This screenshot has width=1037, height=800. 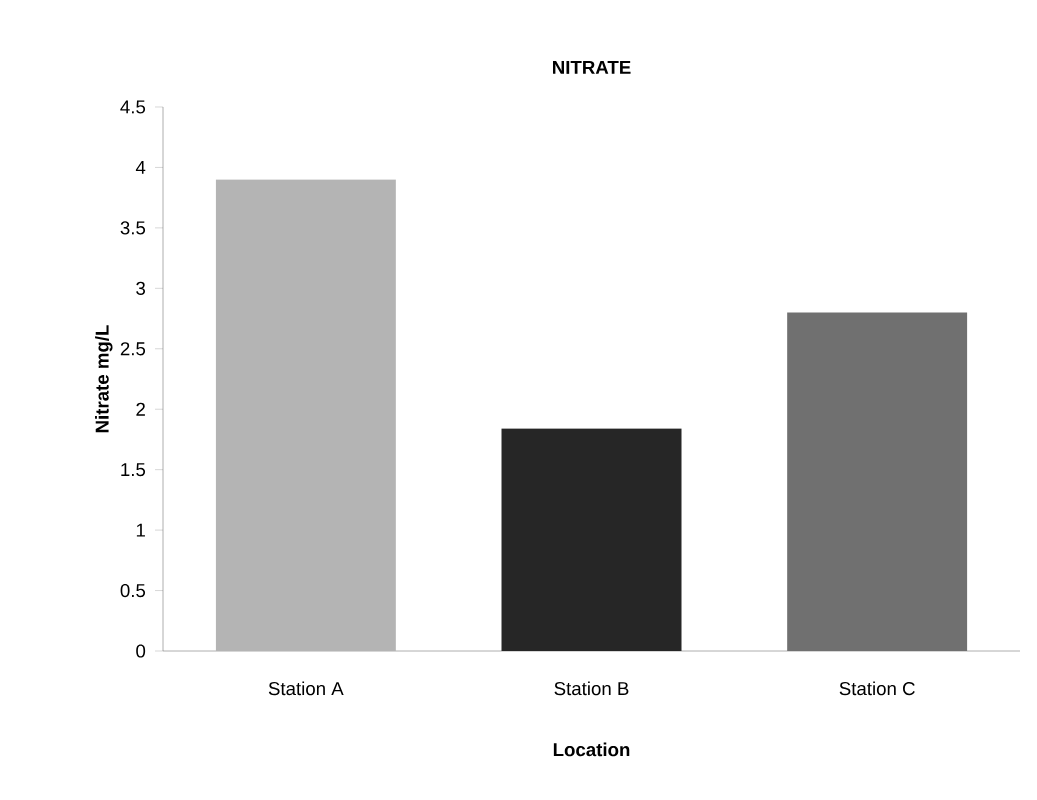 I want to click on y-tick-label: 3, so click(x=141, y=288).